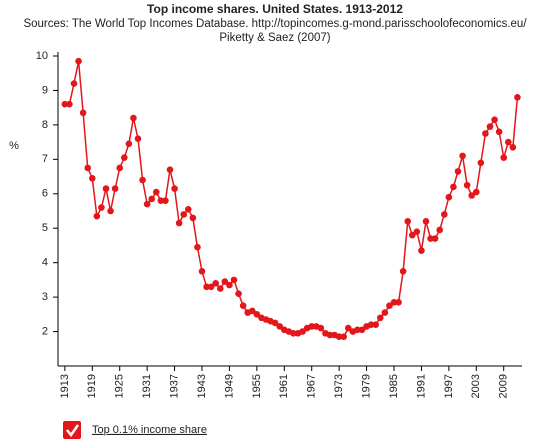 The image size is (550, 443). Describe the element at coordinates (257, 386) in the screenshot. I see `x-tick-label: 1955` at that location.